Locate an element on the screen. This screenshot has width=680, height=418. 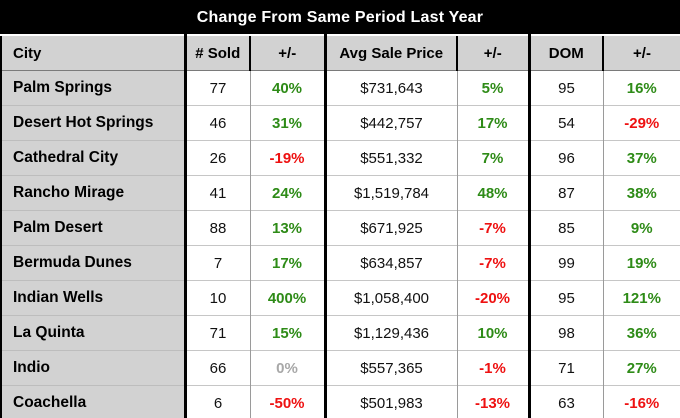
price-change-cell: 48% is located at coordinates (492, 193).